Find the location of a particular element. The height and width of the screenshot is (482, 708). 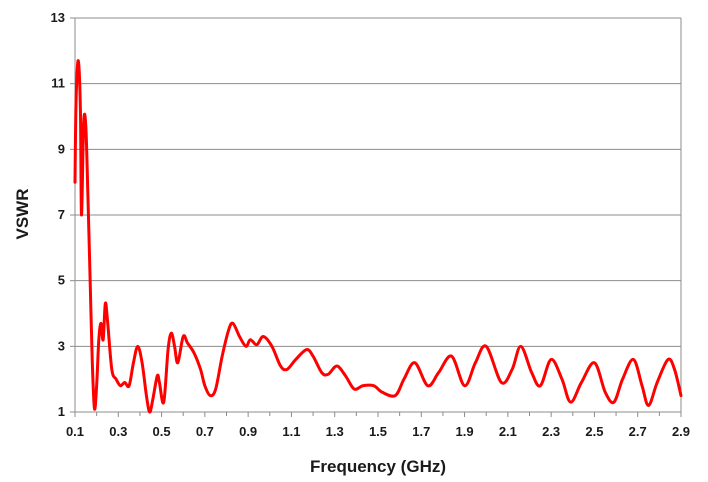

x-tick-label: 1.5 is located at coordinates (378, 431).